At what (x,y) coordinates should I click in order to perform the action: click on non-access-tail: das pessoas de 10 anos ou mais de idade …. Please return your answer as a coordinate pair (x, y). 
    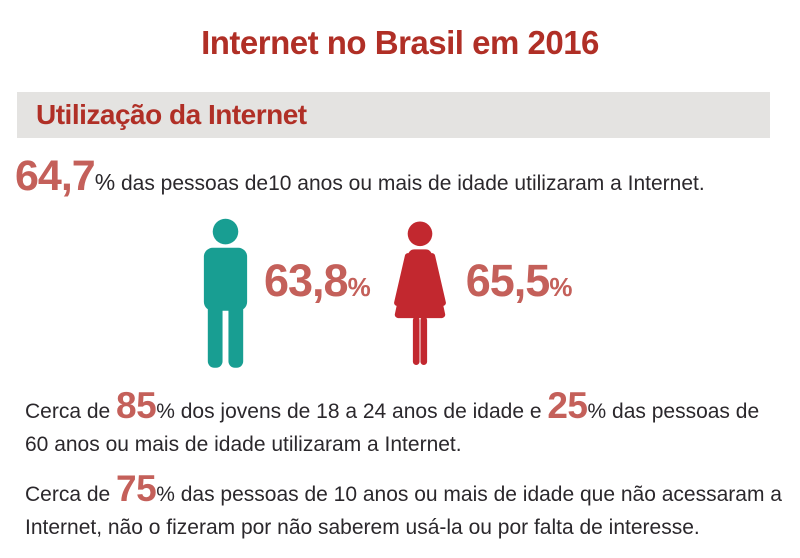
    Looking at the image, I should click on (478, 494).